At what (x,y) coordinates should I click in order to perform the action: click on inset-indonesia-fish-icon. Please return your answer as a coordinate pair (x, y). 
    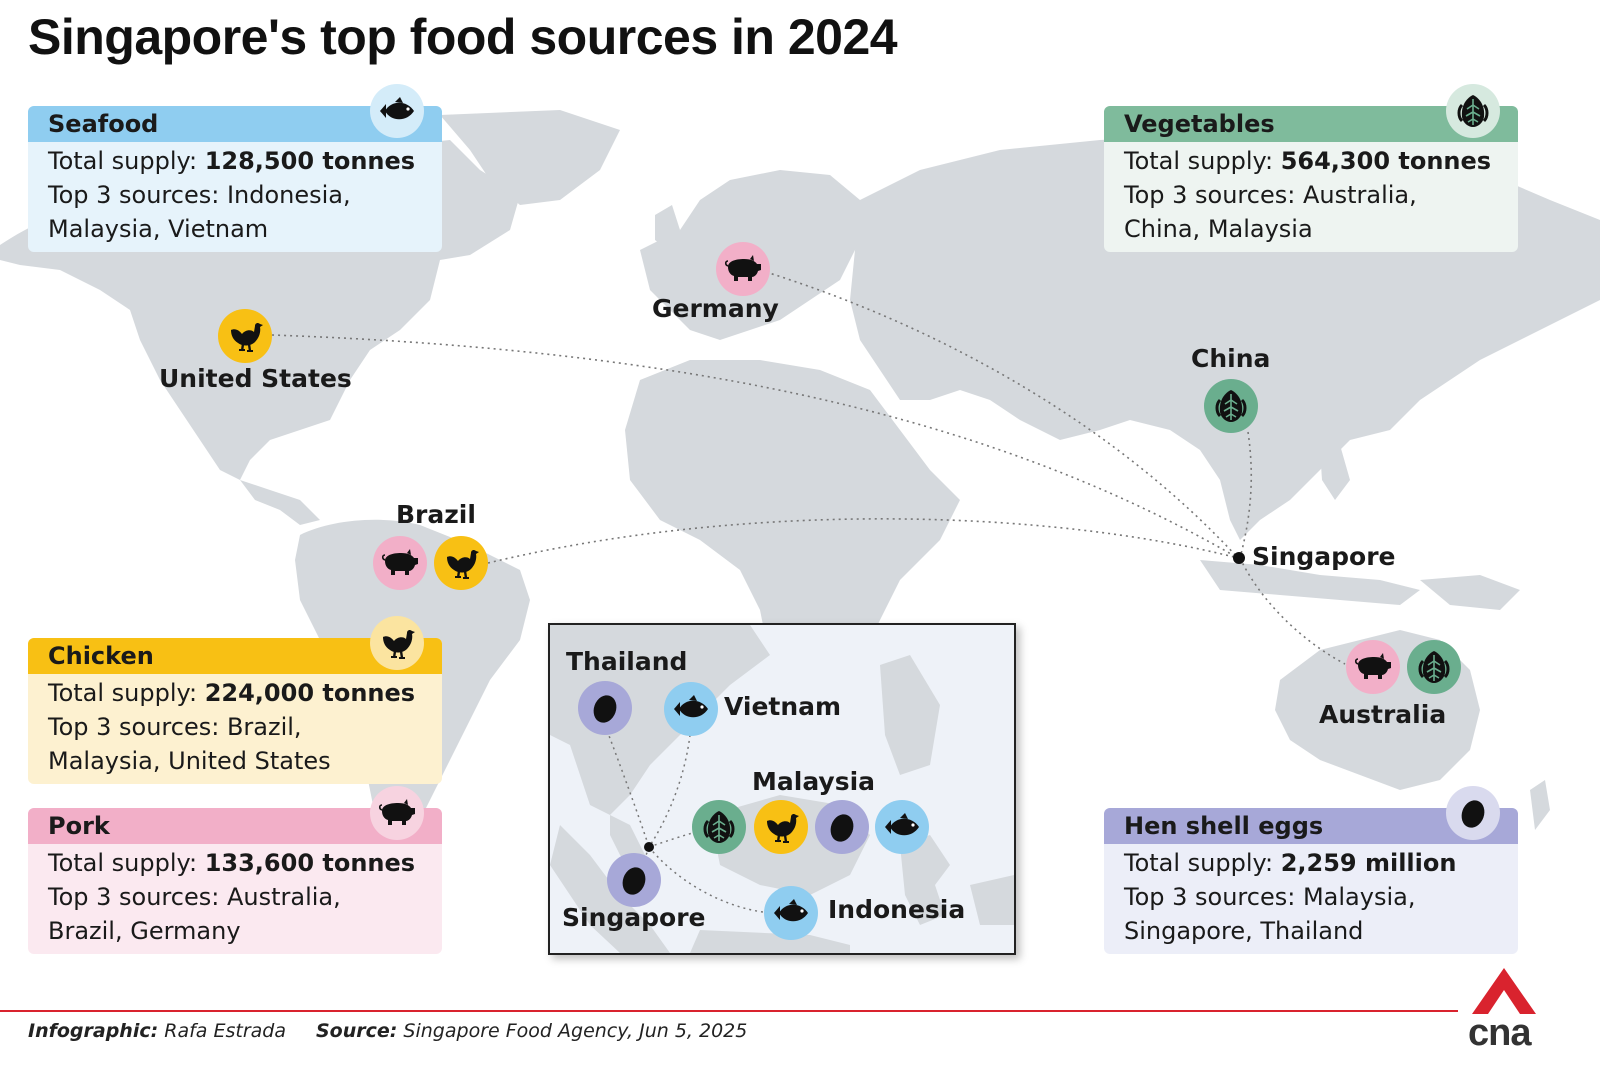
    Looking at the image, I should click on (791, 913).